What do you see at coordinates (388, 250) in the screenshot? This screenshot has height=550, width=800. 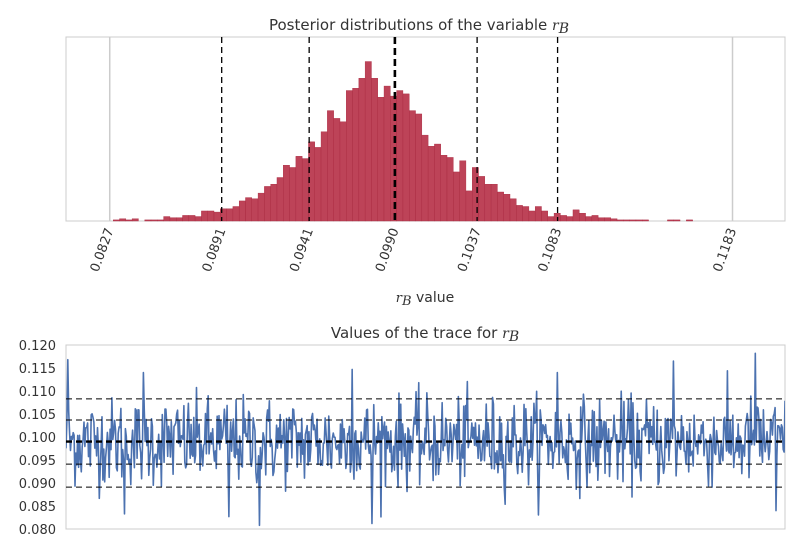 I see `histogram-x-tick-label: 0.0990` at bounding box center [388, 250].